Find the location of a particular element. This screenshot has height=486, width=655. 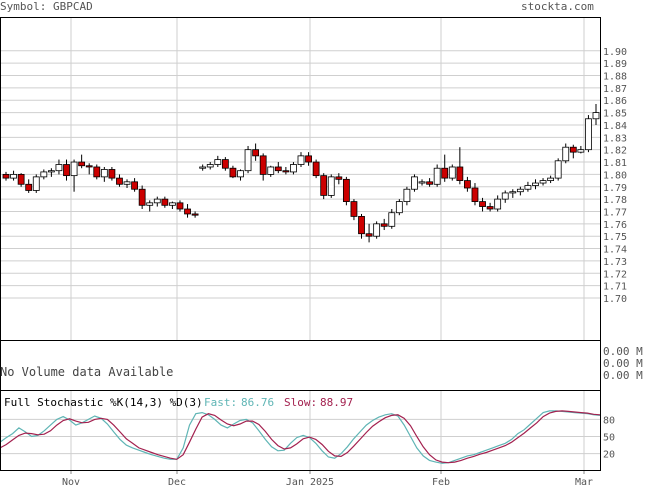

price-tick-label: 1.73 is located at coordinates (615, 262).